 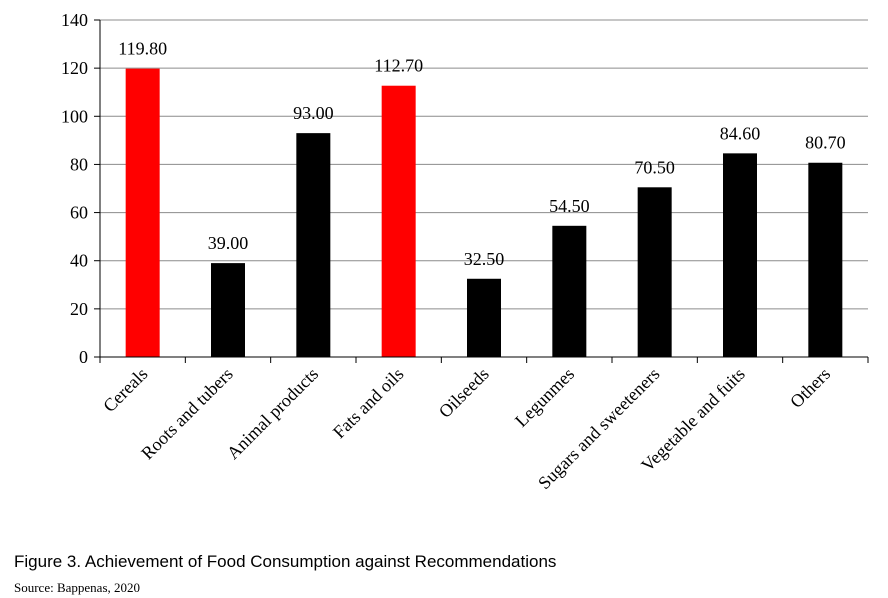 What do you see at coordinates (810, 388) in the screenshot?
I see `x-tick-label: Others` at bounding box center [810, 388].